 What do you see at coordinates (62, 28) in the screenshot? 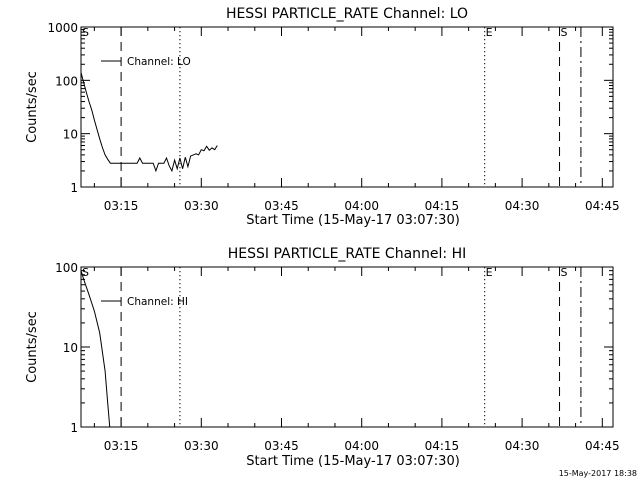
I see `y-tick-label: 1000` at bounding box center [62, 28].